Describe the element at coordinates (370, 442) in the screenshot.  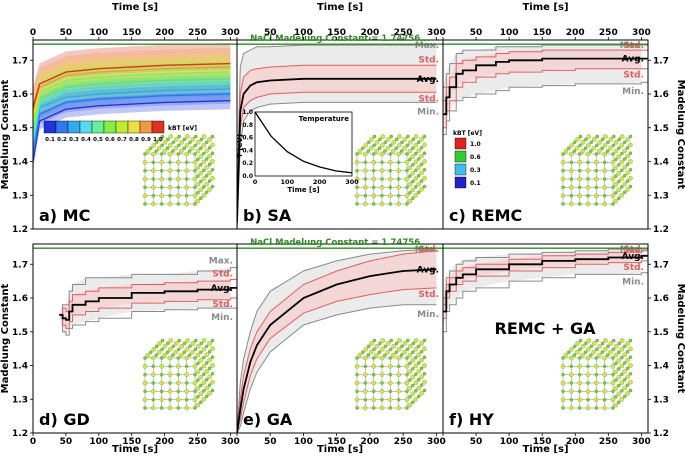
I see `x-tick-label: 200` at that location.